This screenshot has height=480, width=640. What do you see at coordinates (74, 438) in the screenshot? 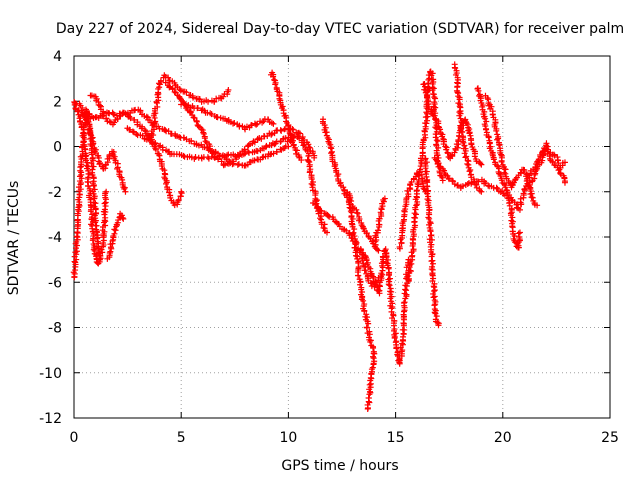
I see `x-tick-label: 0` at bounding box center [74, 438].